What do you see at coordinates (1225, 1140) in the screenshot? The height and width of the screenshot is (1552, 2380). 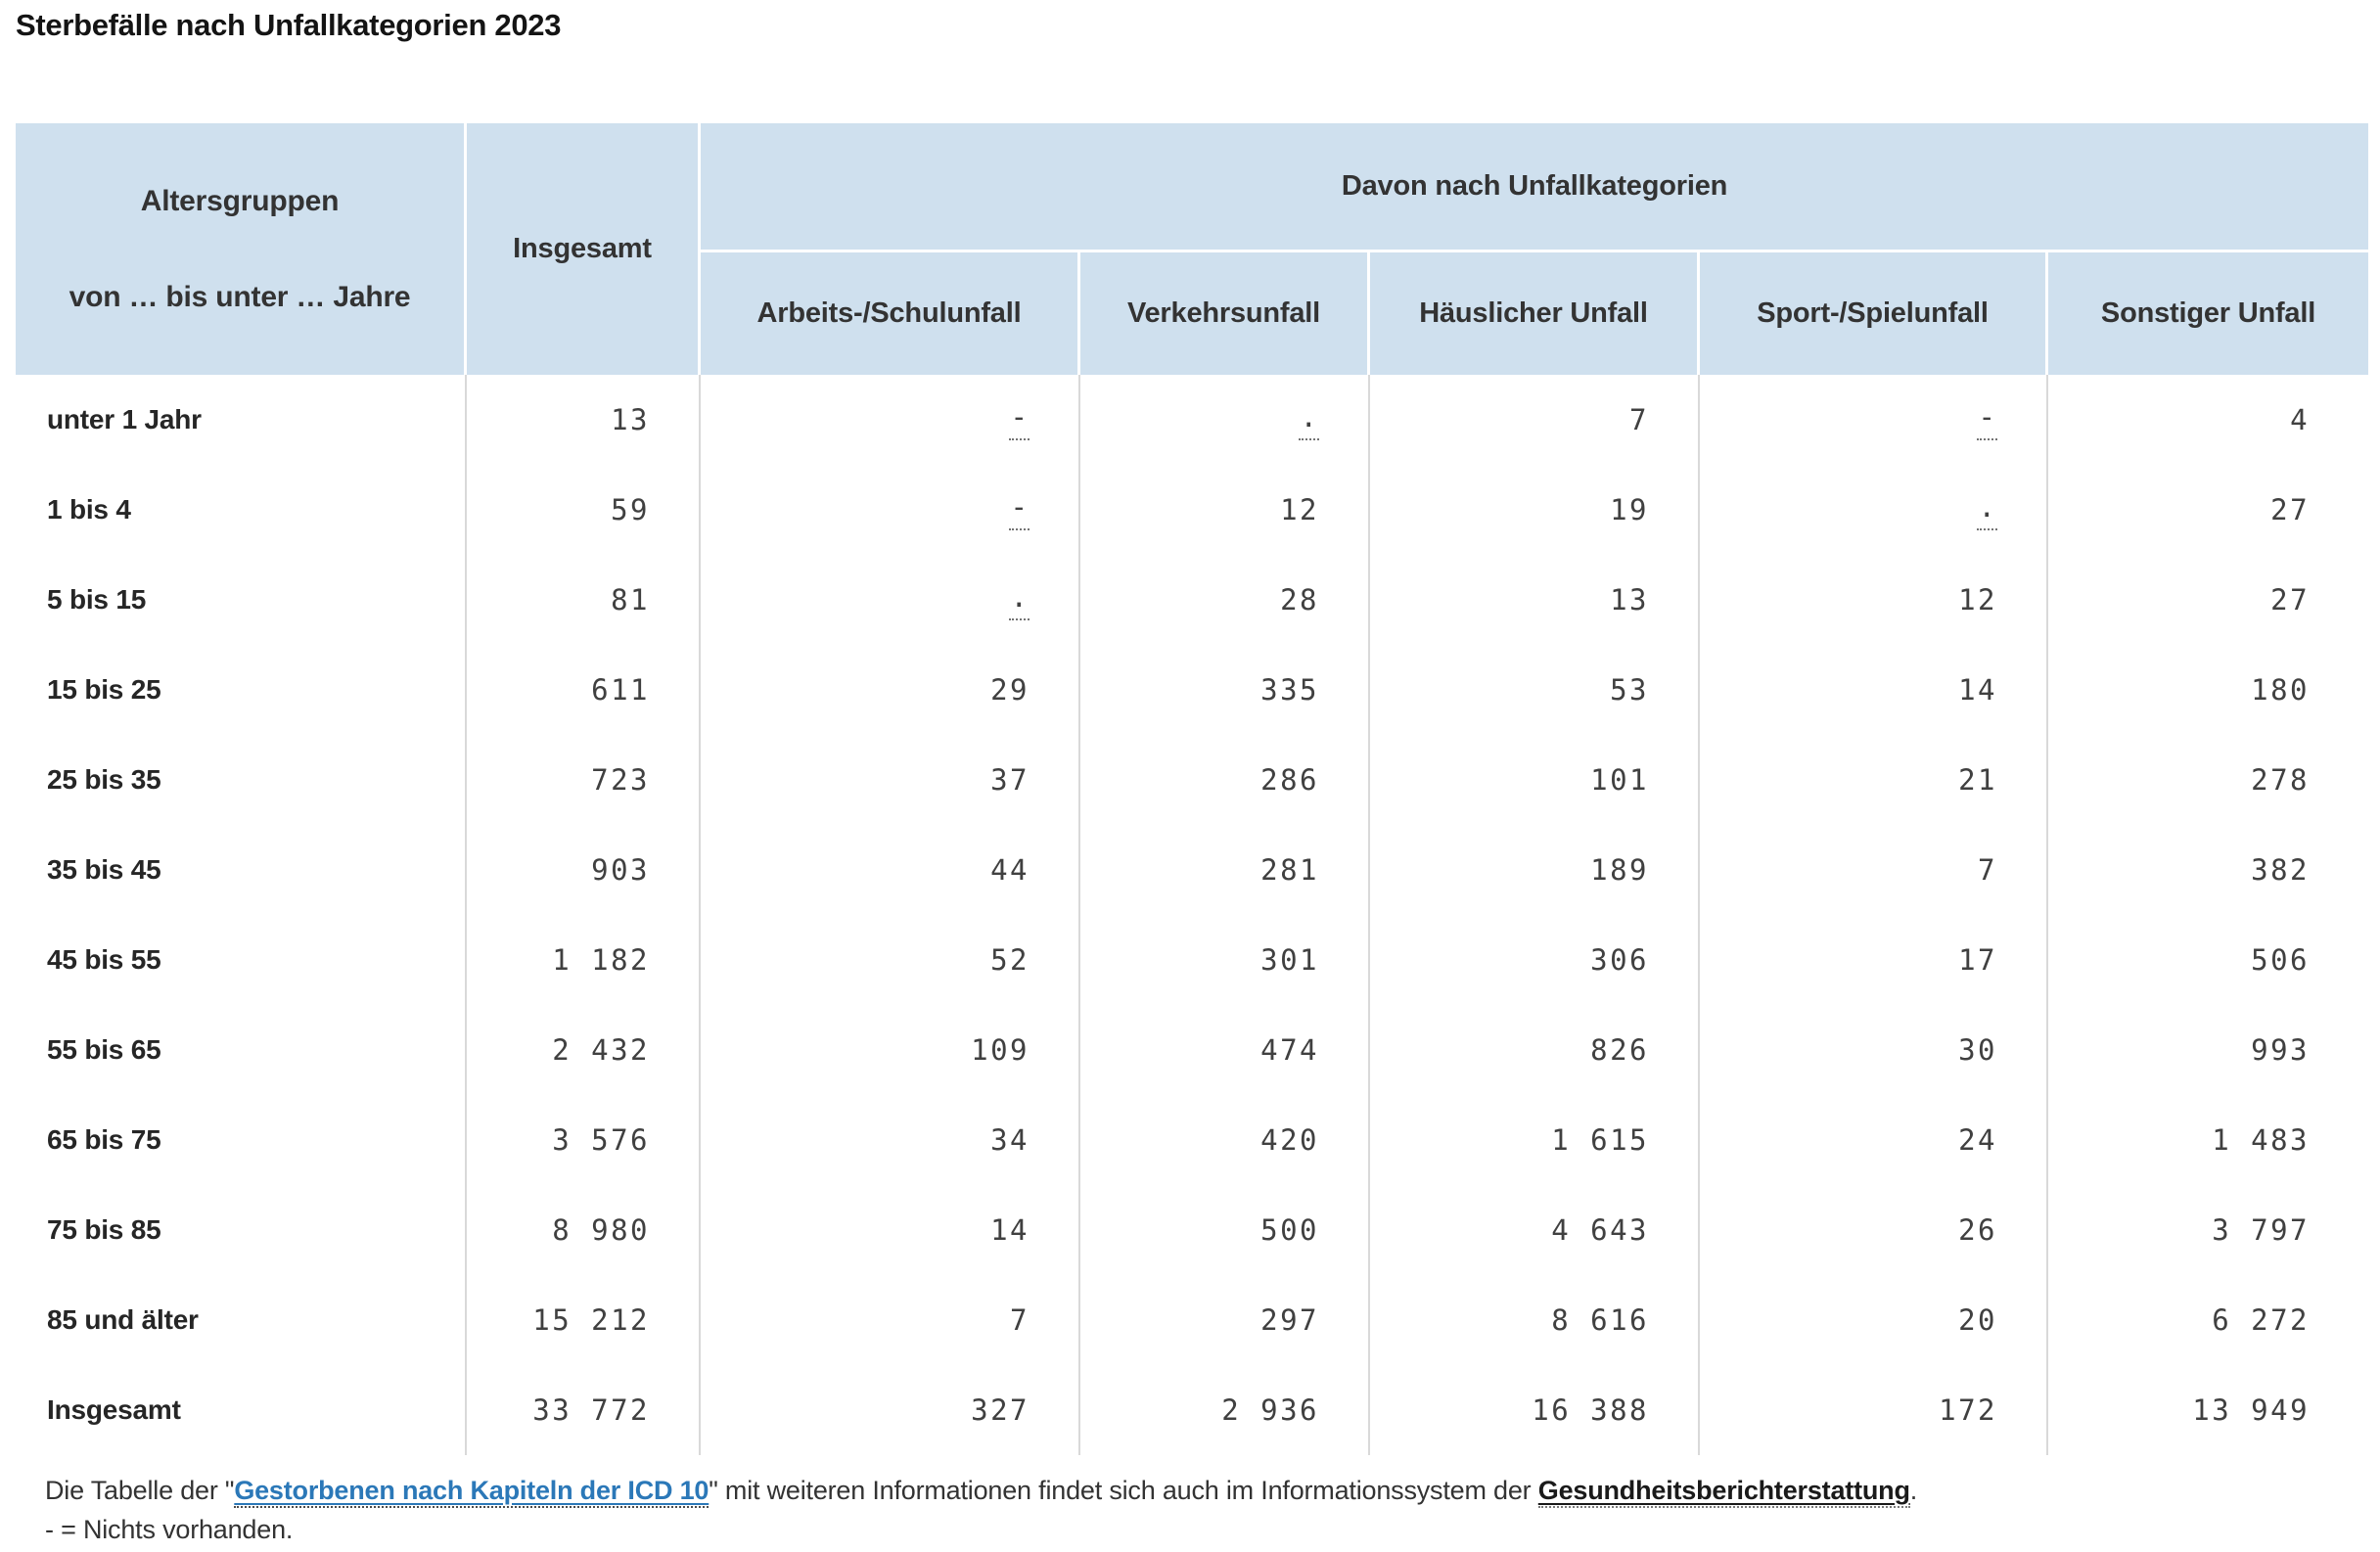 I see `value-cell: 420` at bounding box center [1225, 1140].